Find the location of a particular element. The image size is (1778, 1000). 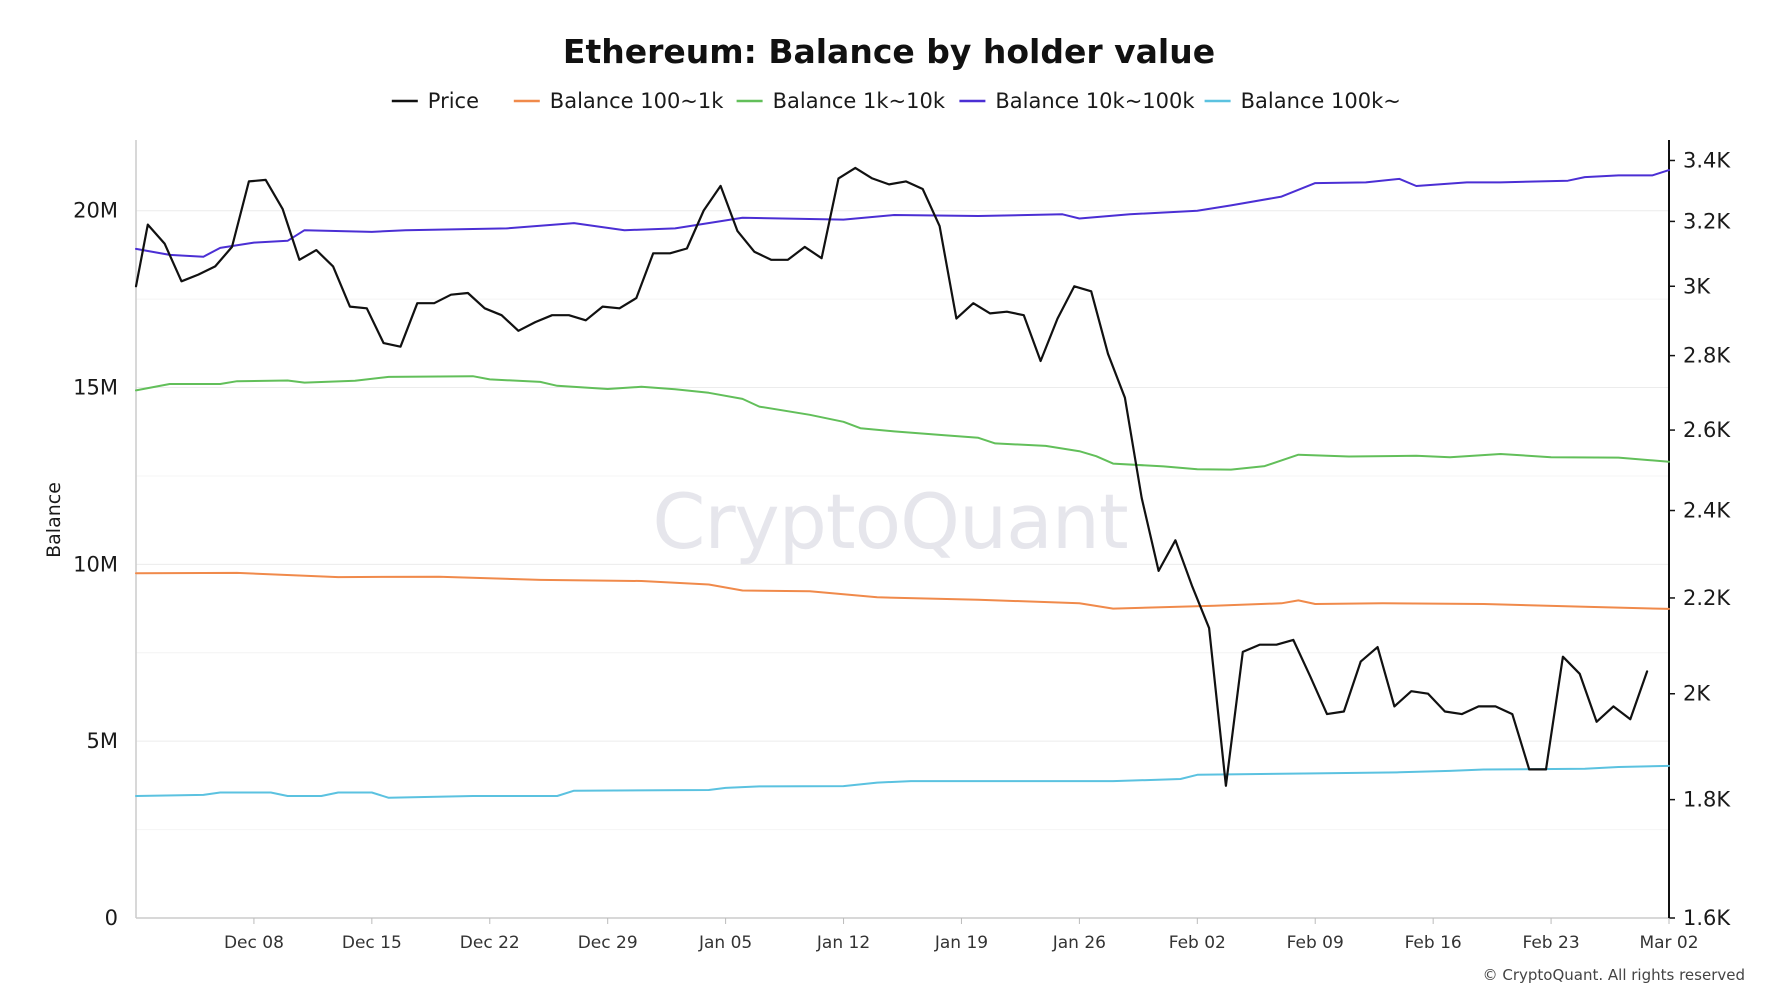

chart-title: Ethereum: Balance by holder value is located at coordinates (889, 51).